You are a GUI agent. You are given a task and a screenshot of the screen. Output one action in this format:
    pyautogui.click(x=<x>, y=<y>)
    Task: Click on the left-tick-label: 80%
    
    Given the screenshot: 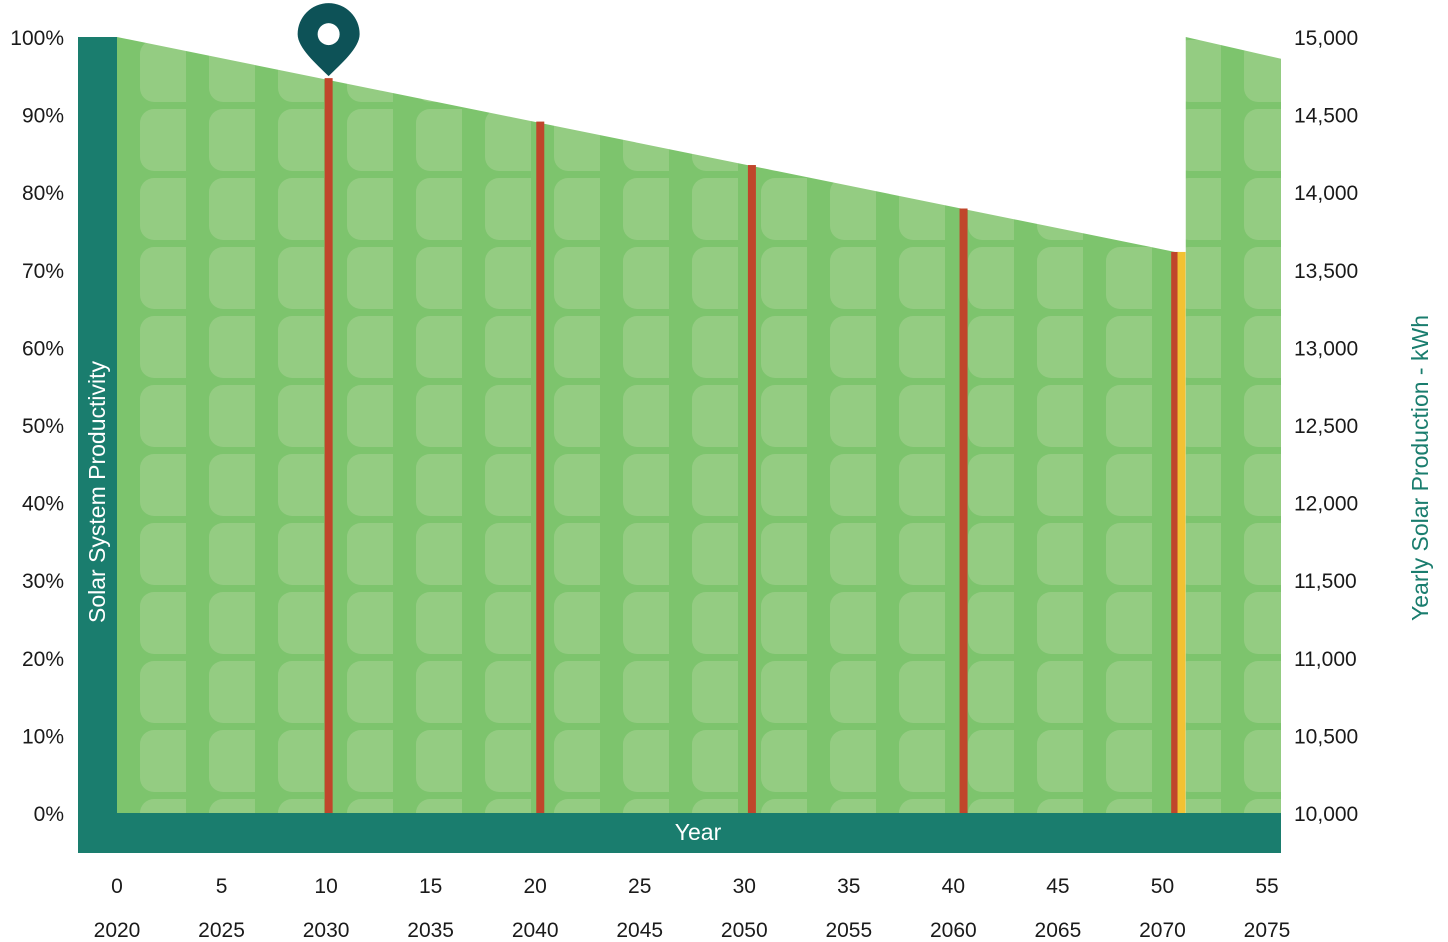 What is the action you would take?
    pyautogui.click(x=43, y=193)
    